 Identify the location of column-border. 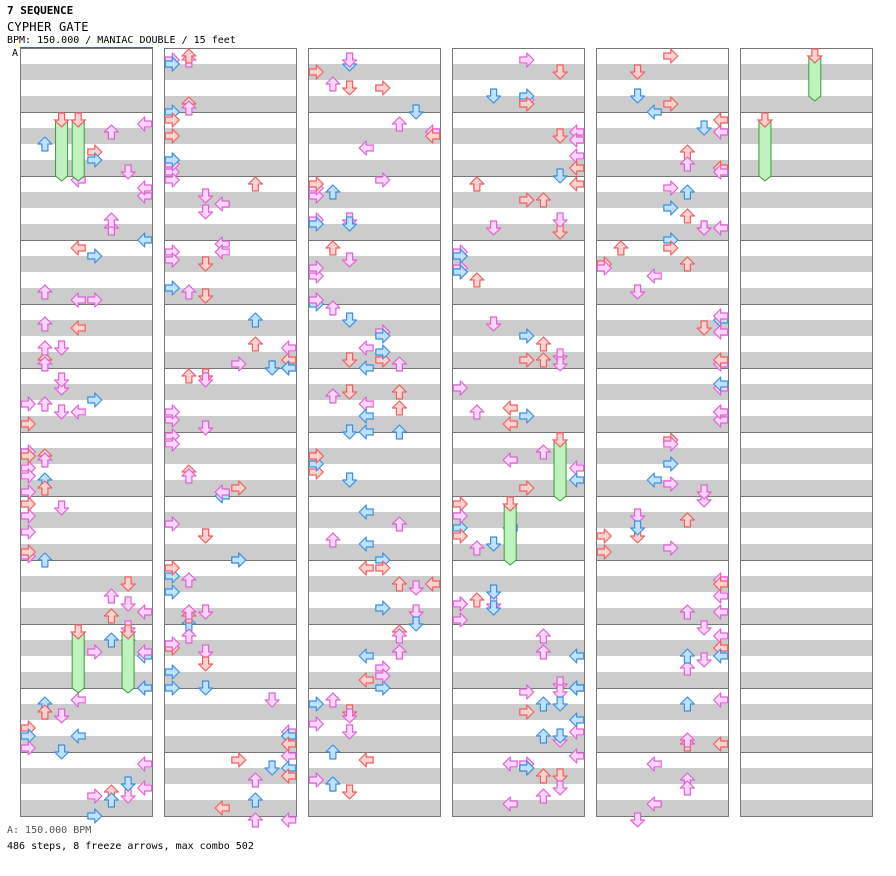
(230, 432).